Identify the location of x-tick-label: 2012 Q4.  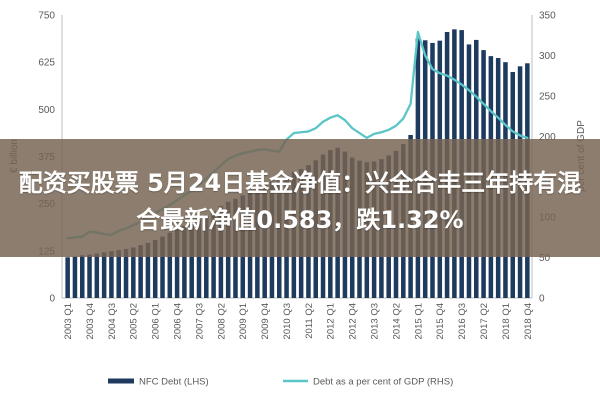
(353, 321).